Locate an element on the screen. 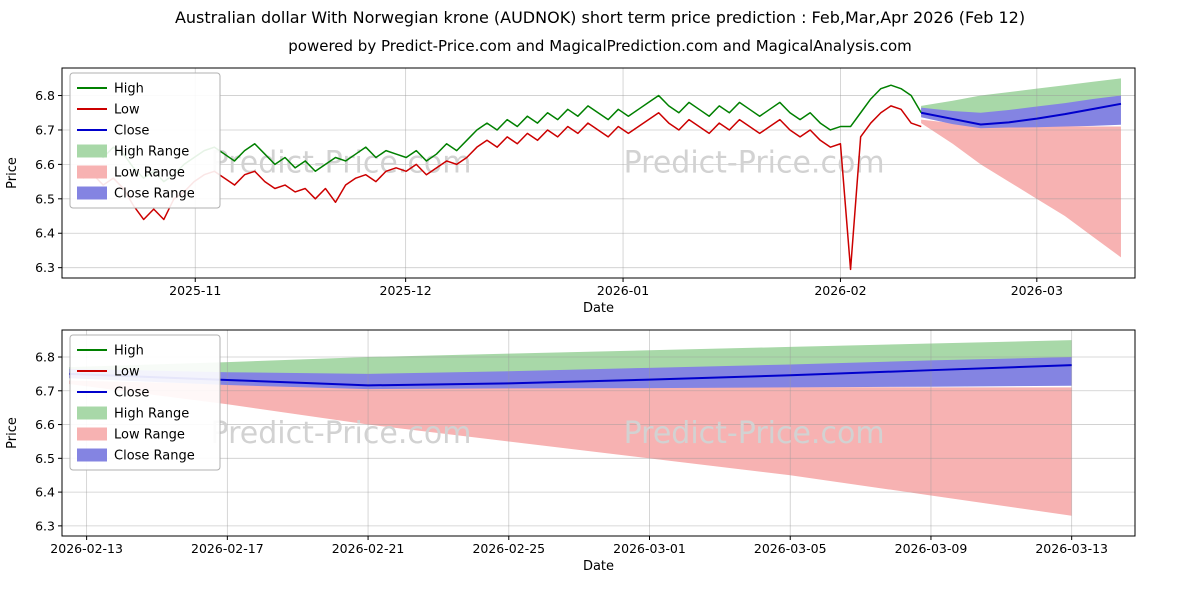  x-tick-label: 2026-02-25 is located at coordinates (508, 548).